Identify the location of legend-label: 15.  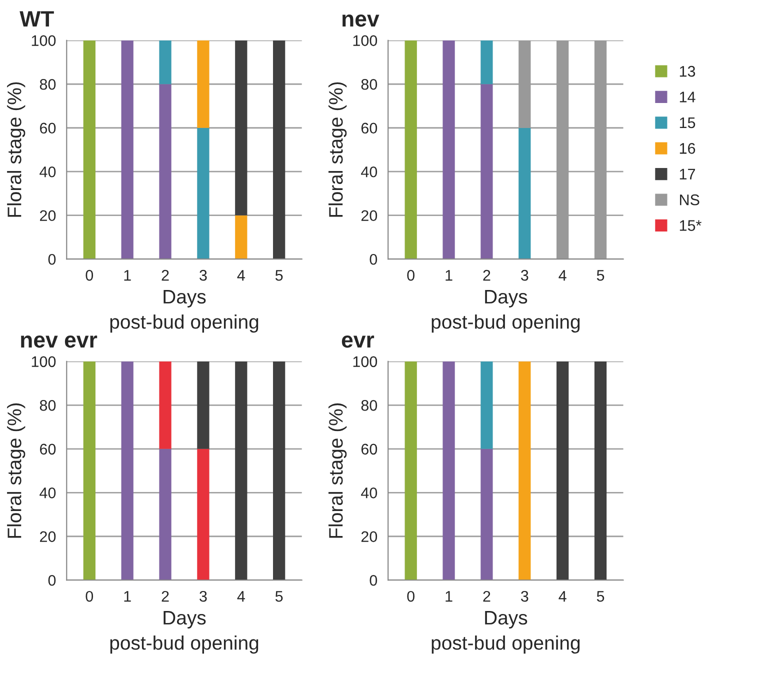
(688, 122).